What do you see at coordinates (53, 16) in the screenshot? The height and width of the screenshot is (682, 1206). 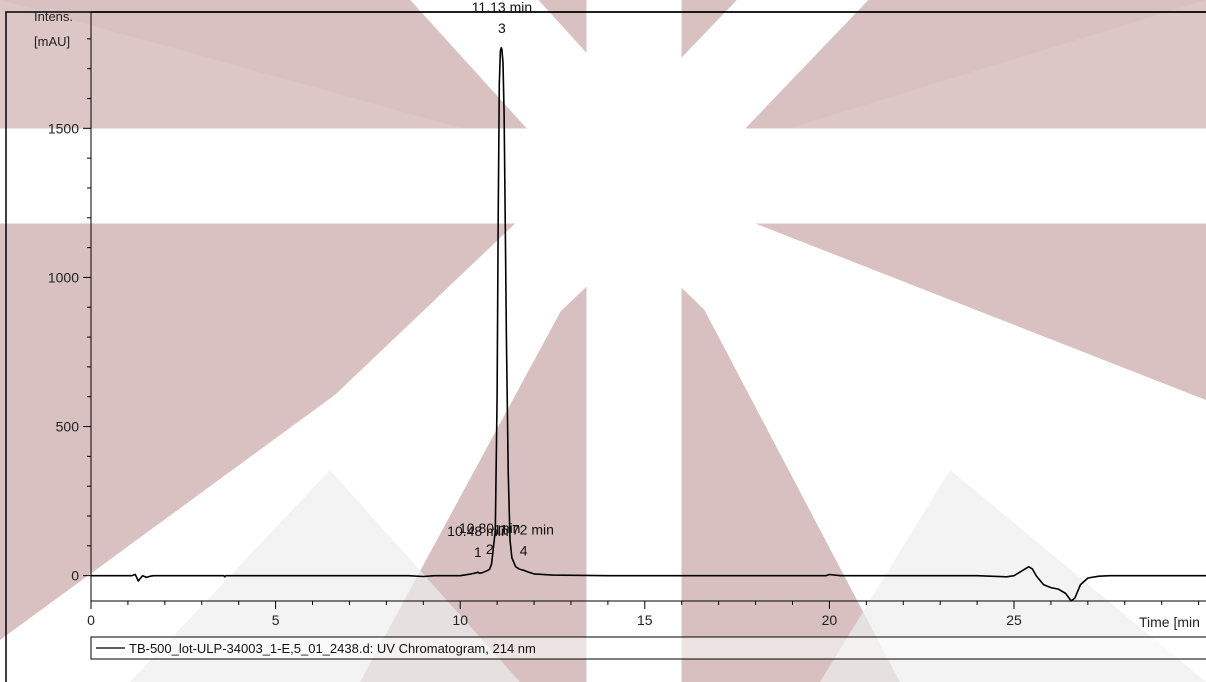 I see `y-axis-label-line1: Intens.` at bounding box center [53, 16].